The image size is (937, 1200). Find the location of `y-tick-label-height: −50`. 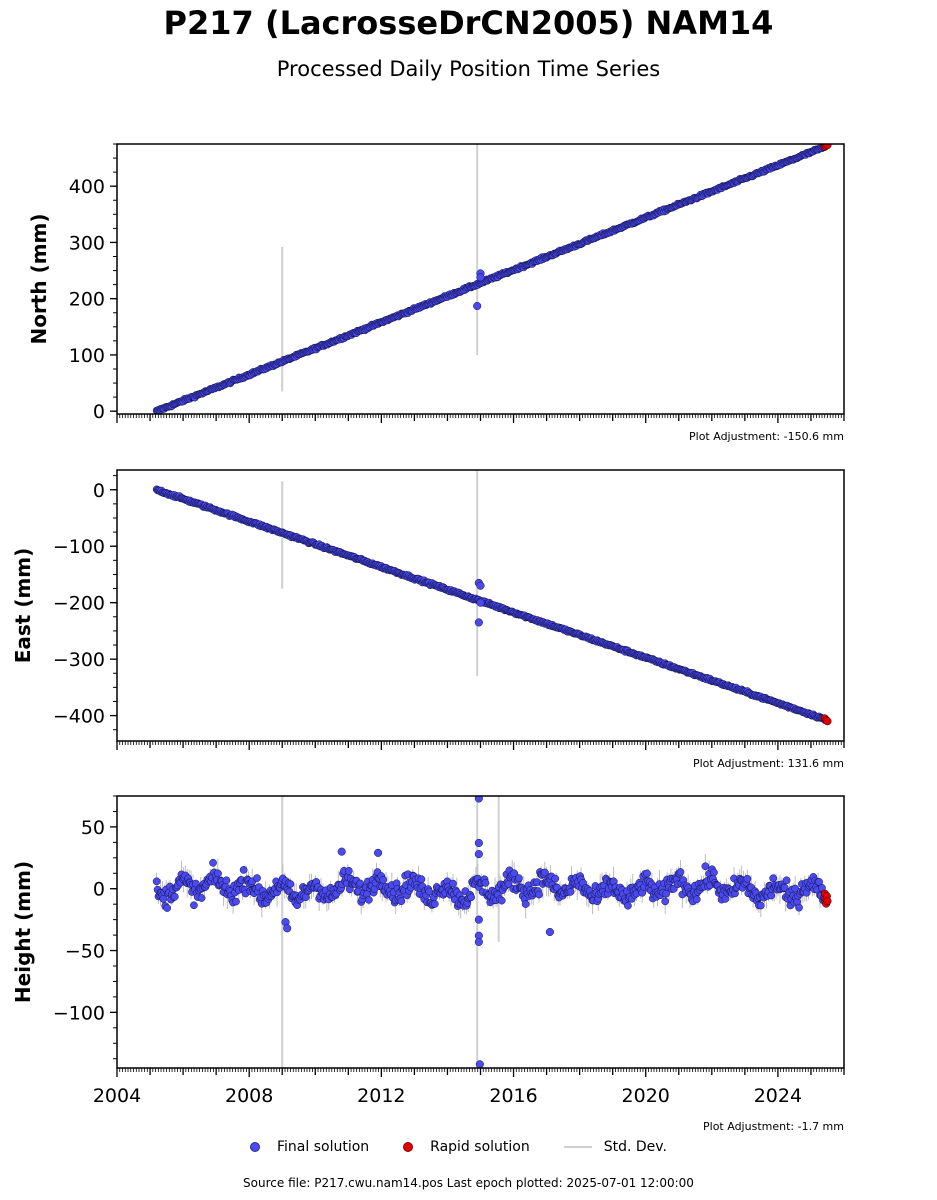

y-tick-label-height: −50 is located at coordinates (85, 952).